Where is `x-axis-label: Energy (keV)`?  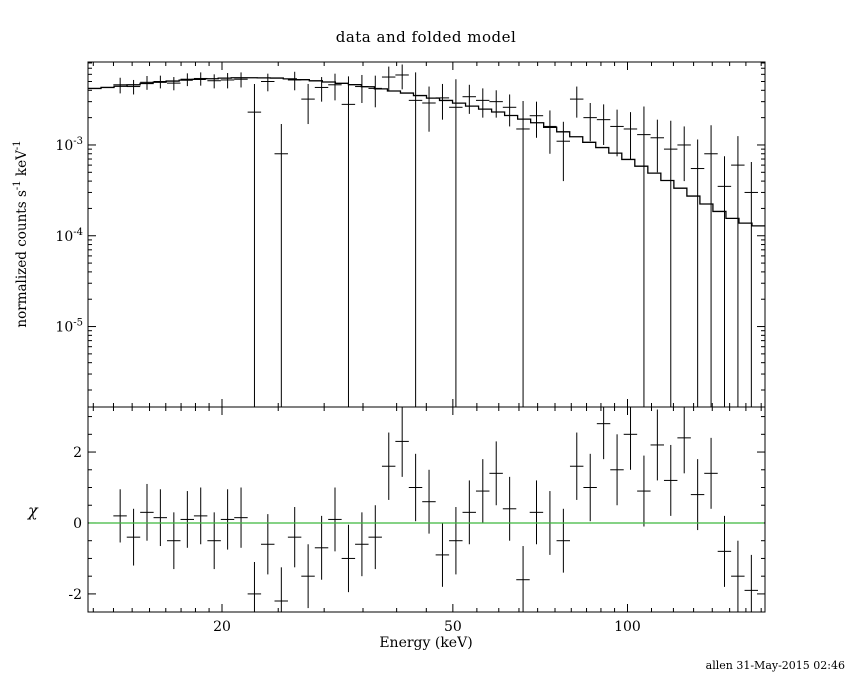 x-axis-label: Energy (keV) is located at coordinates (425, 643).